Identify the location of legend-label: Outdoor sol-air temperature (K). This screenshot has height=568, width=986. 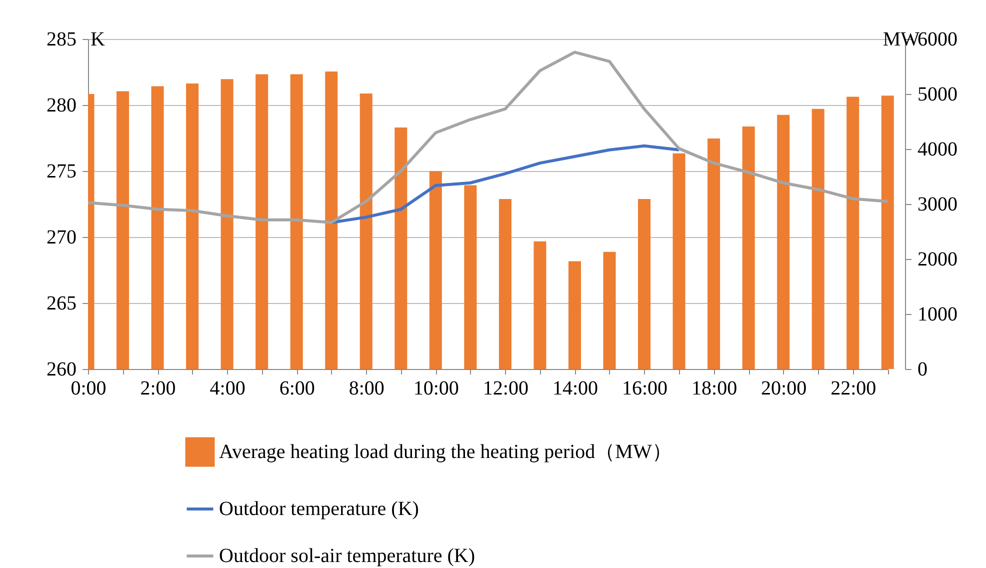
(347, 556).